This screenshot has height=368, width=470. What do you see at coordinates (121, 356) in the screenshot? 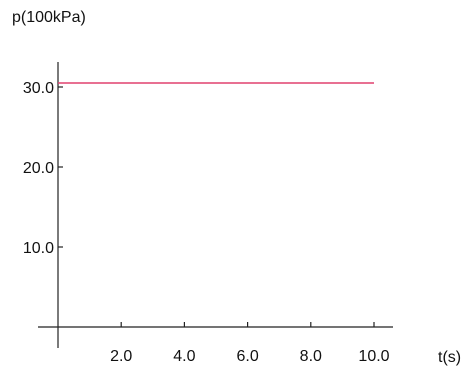
I see `x-tick-label: 2.0` at bounding box center [121, 356].